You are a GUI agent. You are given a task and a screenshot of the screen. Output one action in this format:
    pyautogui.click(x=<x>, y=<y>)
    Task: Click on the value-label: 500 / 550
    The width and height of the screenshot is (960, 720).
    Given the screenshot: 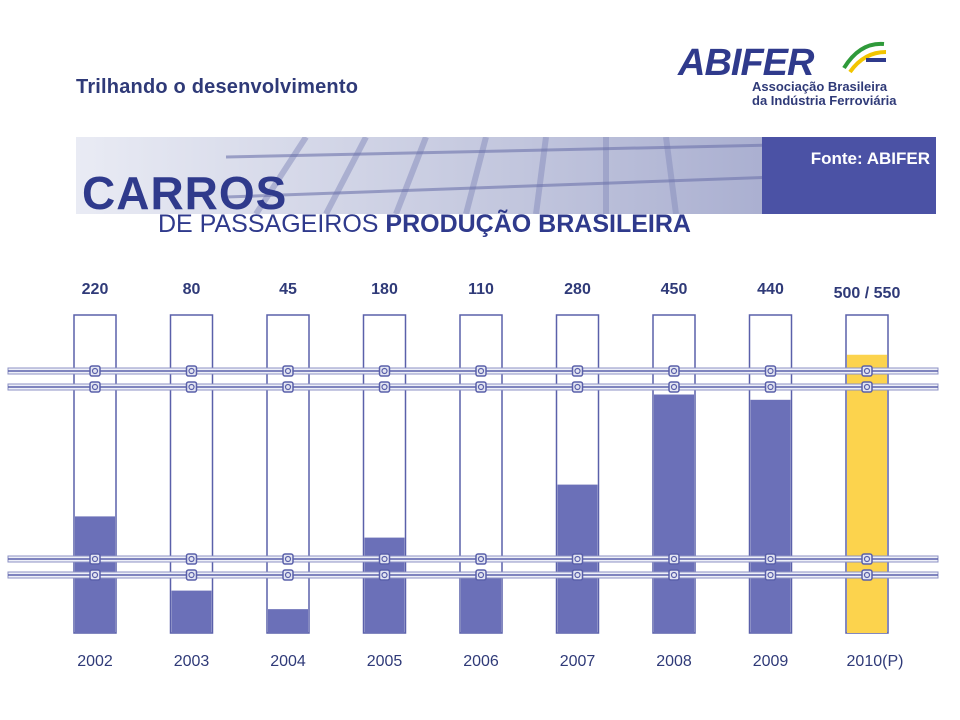 What is the action you would take?
    pyautogui.click(x=867, y=293)
    